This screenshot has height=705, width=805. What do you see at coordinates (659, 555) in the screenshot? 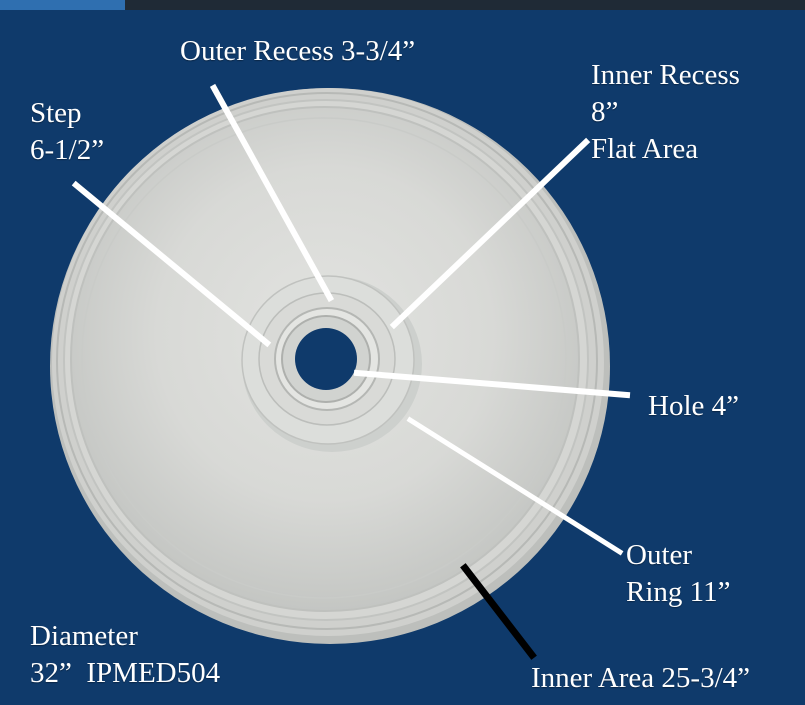
I see `outer-ring-line1: Outer` at bounding box center [659, 555].